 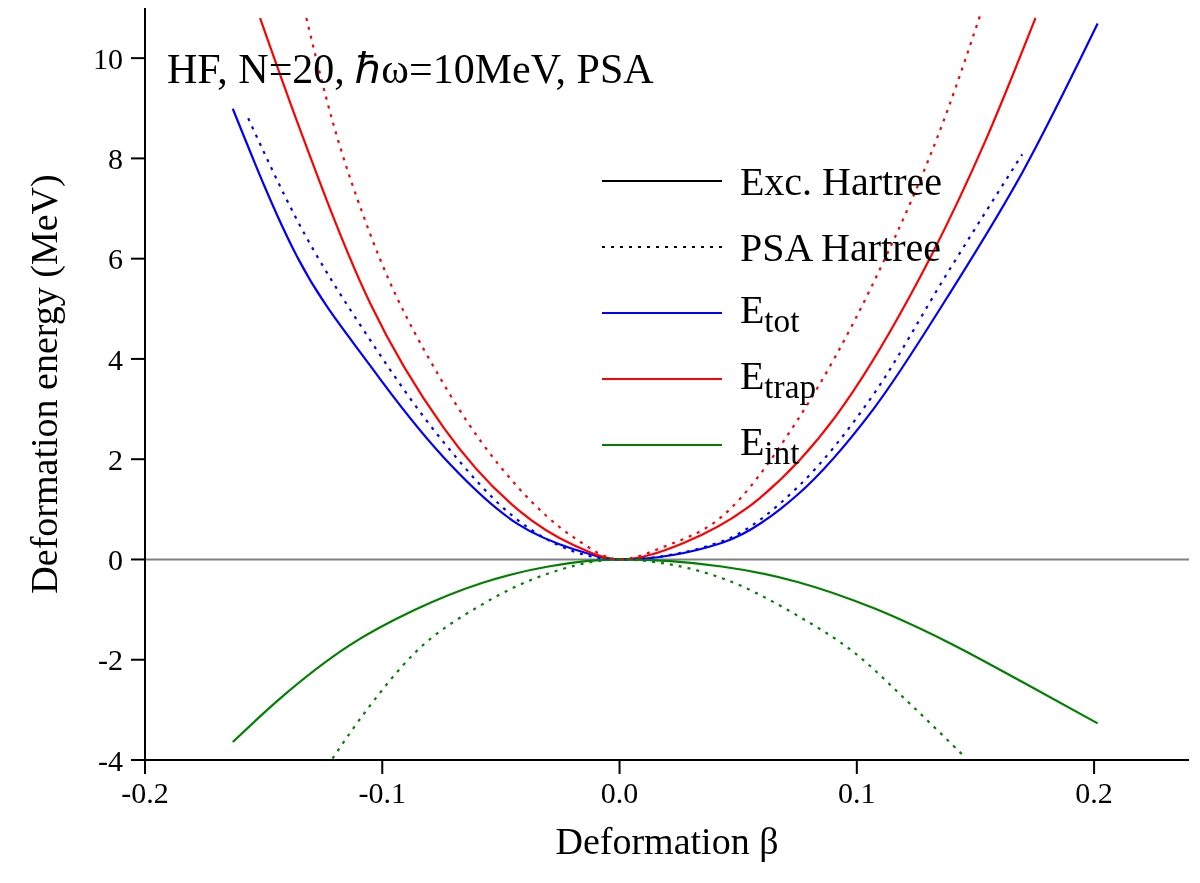 What do you see at coordinates (840, 181) in the screenshot?
I see `legend-label: Exc. Hartree` at bounding box center [840, 181].